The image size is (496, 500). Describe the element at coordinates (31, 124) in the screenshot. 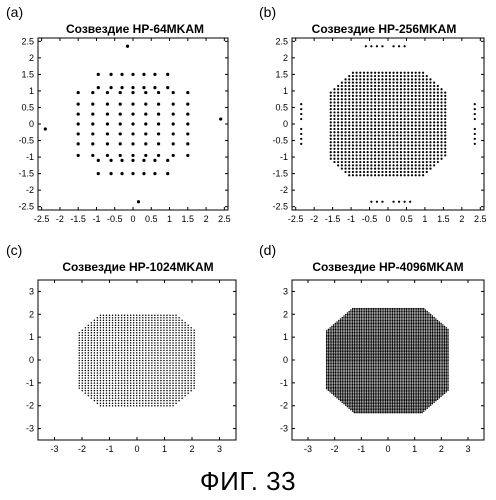

I see `y-tick-label: 0` at that location.